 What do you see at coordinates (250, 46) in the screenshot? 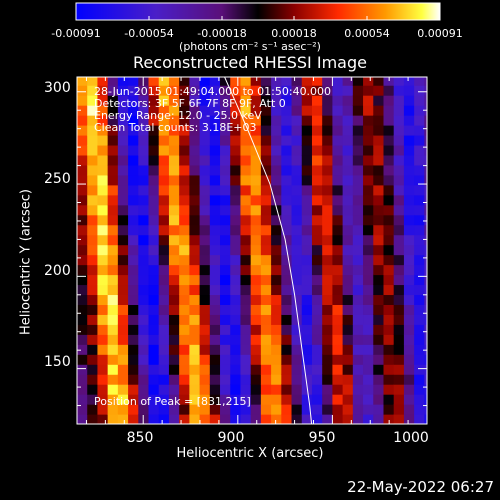
I see `colorbar-unit-label: (photons cm⁻² s⁻¹ asec⁻²)` at bounding box center [250, 46].